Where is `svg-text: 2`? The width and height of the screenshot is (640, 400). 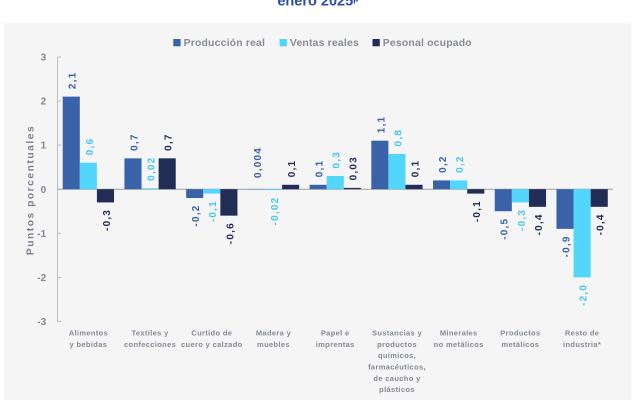
svg-text: 2 is located at coordinates (44, 102).